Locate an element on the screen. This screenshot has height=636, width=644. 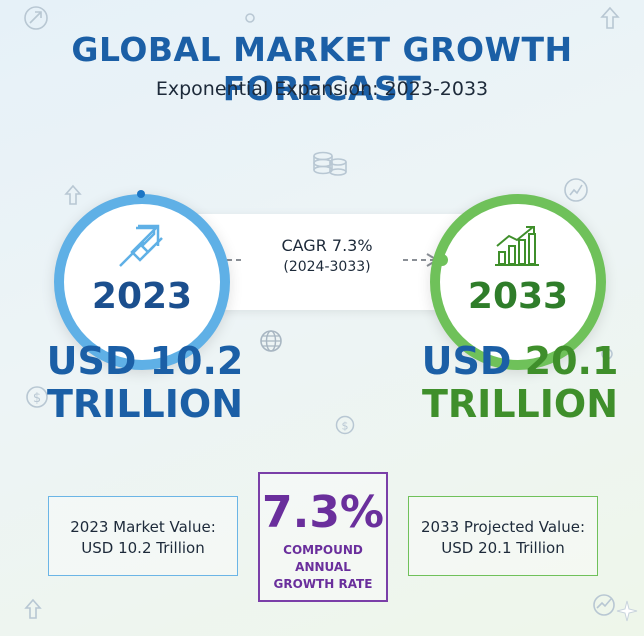
sparkle-icon is located at coordinates (627, 611).